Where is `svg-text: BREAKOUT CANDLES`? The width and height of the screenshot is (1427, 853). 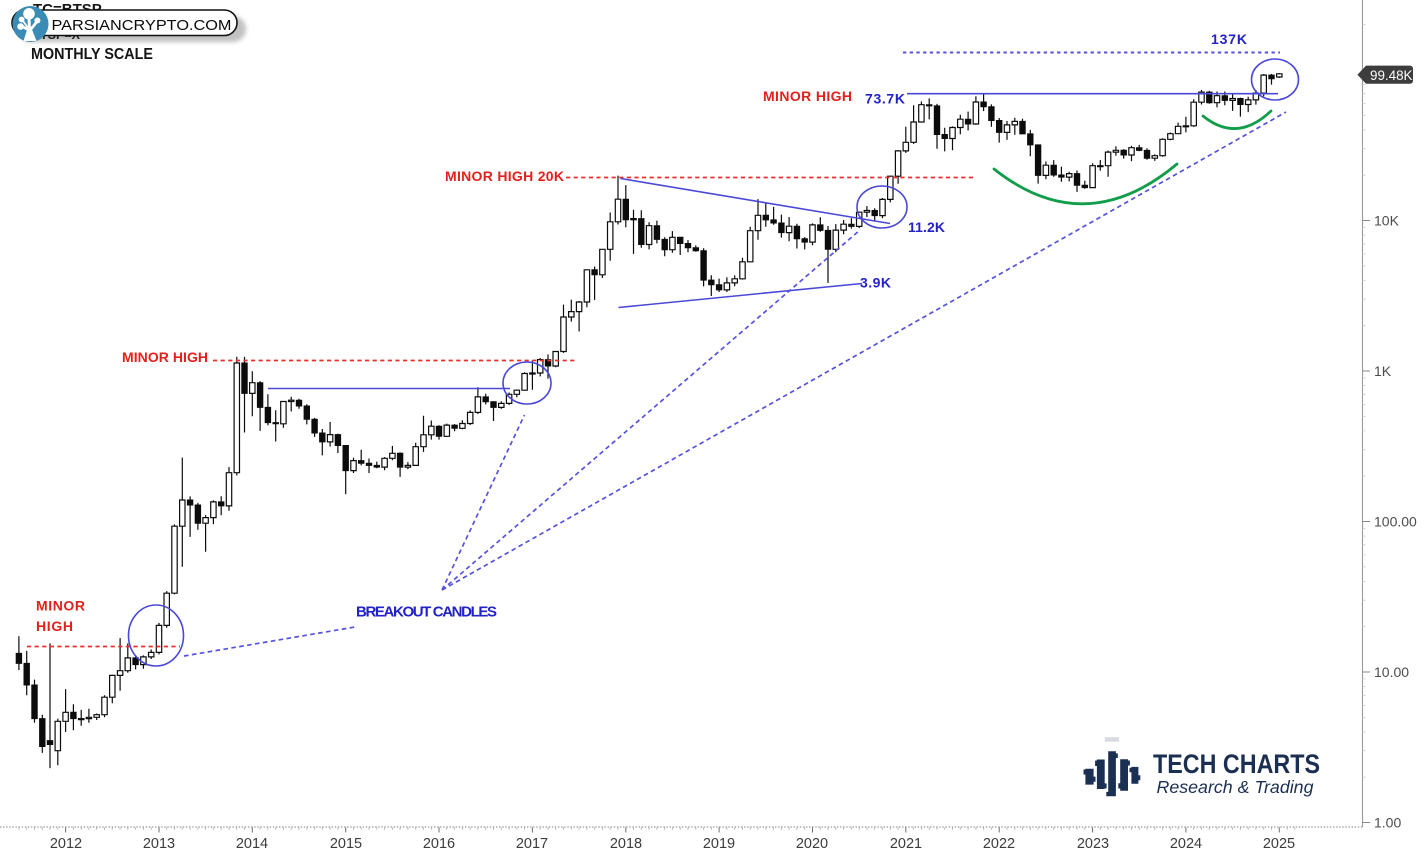 svg-text: BREAKOUT CANDLES is located at coordinates (426, 612).